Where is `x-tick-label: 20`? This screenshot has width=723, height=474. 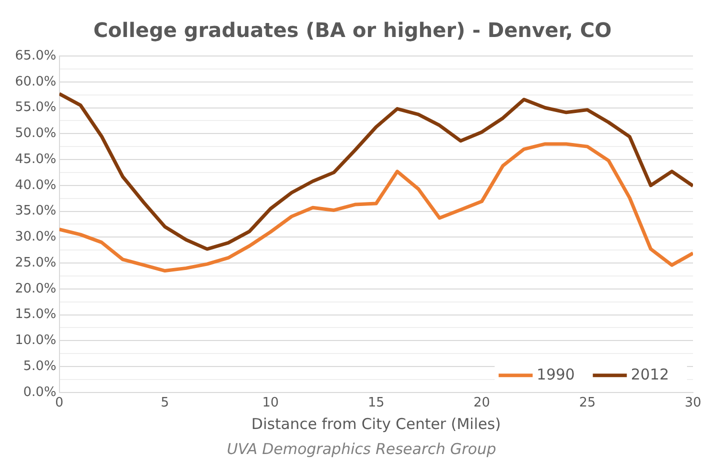
x-tick-label: 20 is located at coordinates (481, 403).